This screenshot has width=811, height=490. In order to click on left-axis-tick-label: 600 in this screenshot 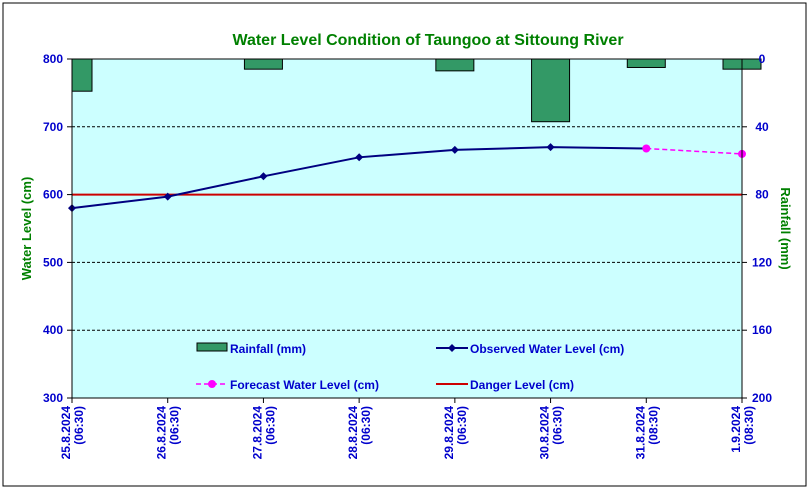, I will do `click(53, 195)`.